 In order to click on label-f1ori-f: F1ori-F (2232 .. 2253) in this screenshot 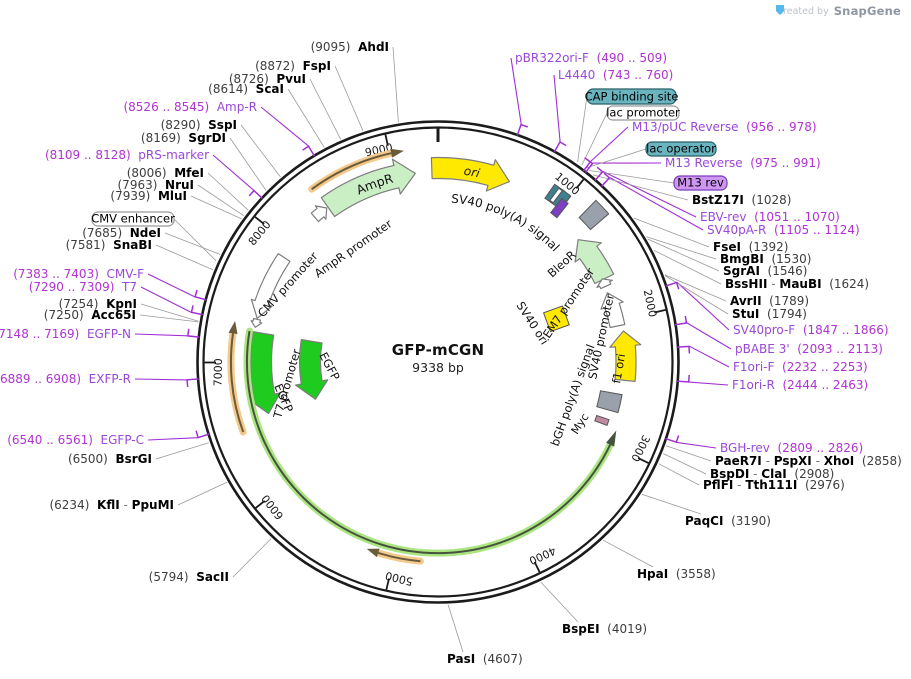, I will do `click(800, 367)`.